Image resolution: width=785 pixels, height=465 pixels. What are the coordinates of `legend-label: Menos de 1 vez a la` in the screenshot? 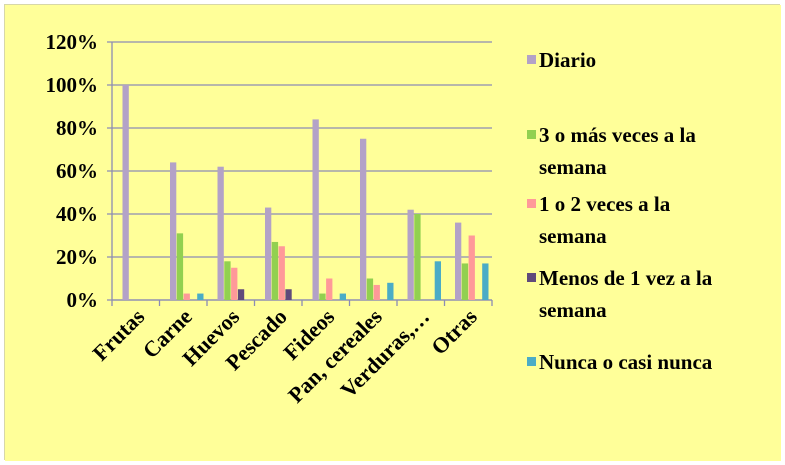 It's located at (626, 278).